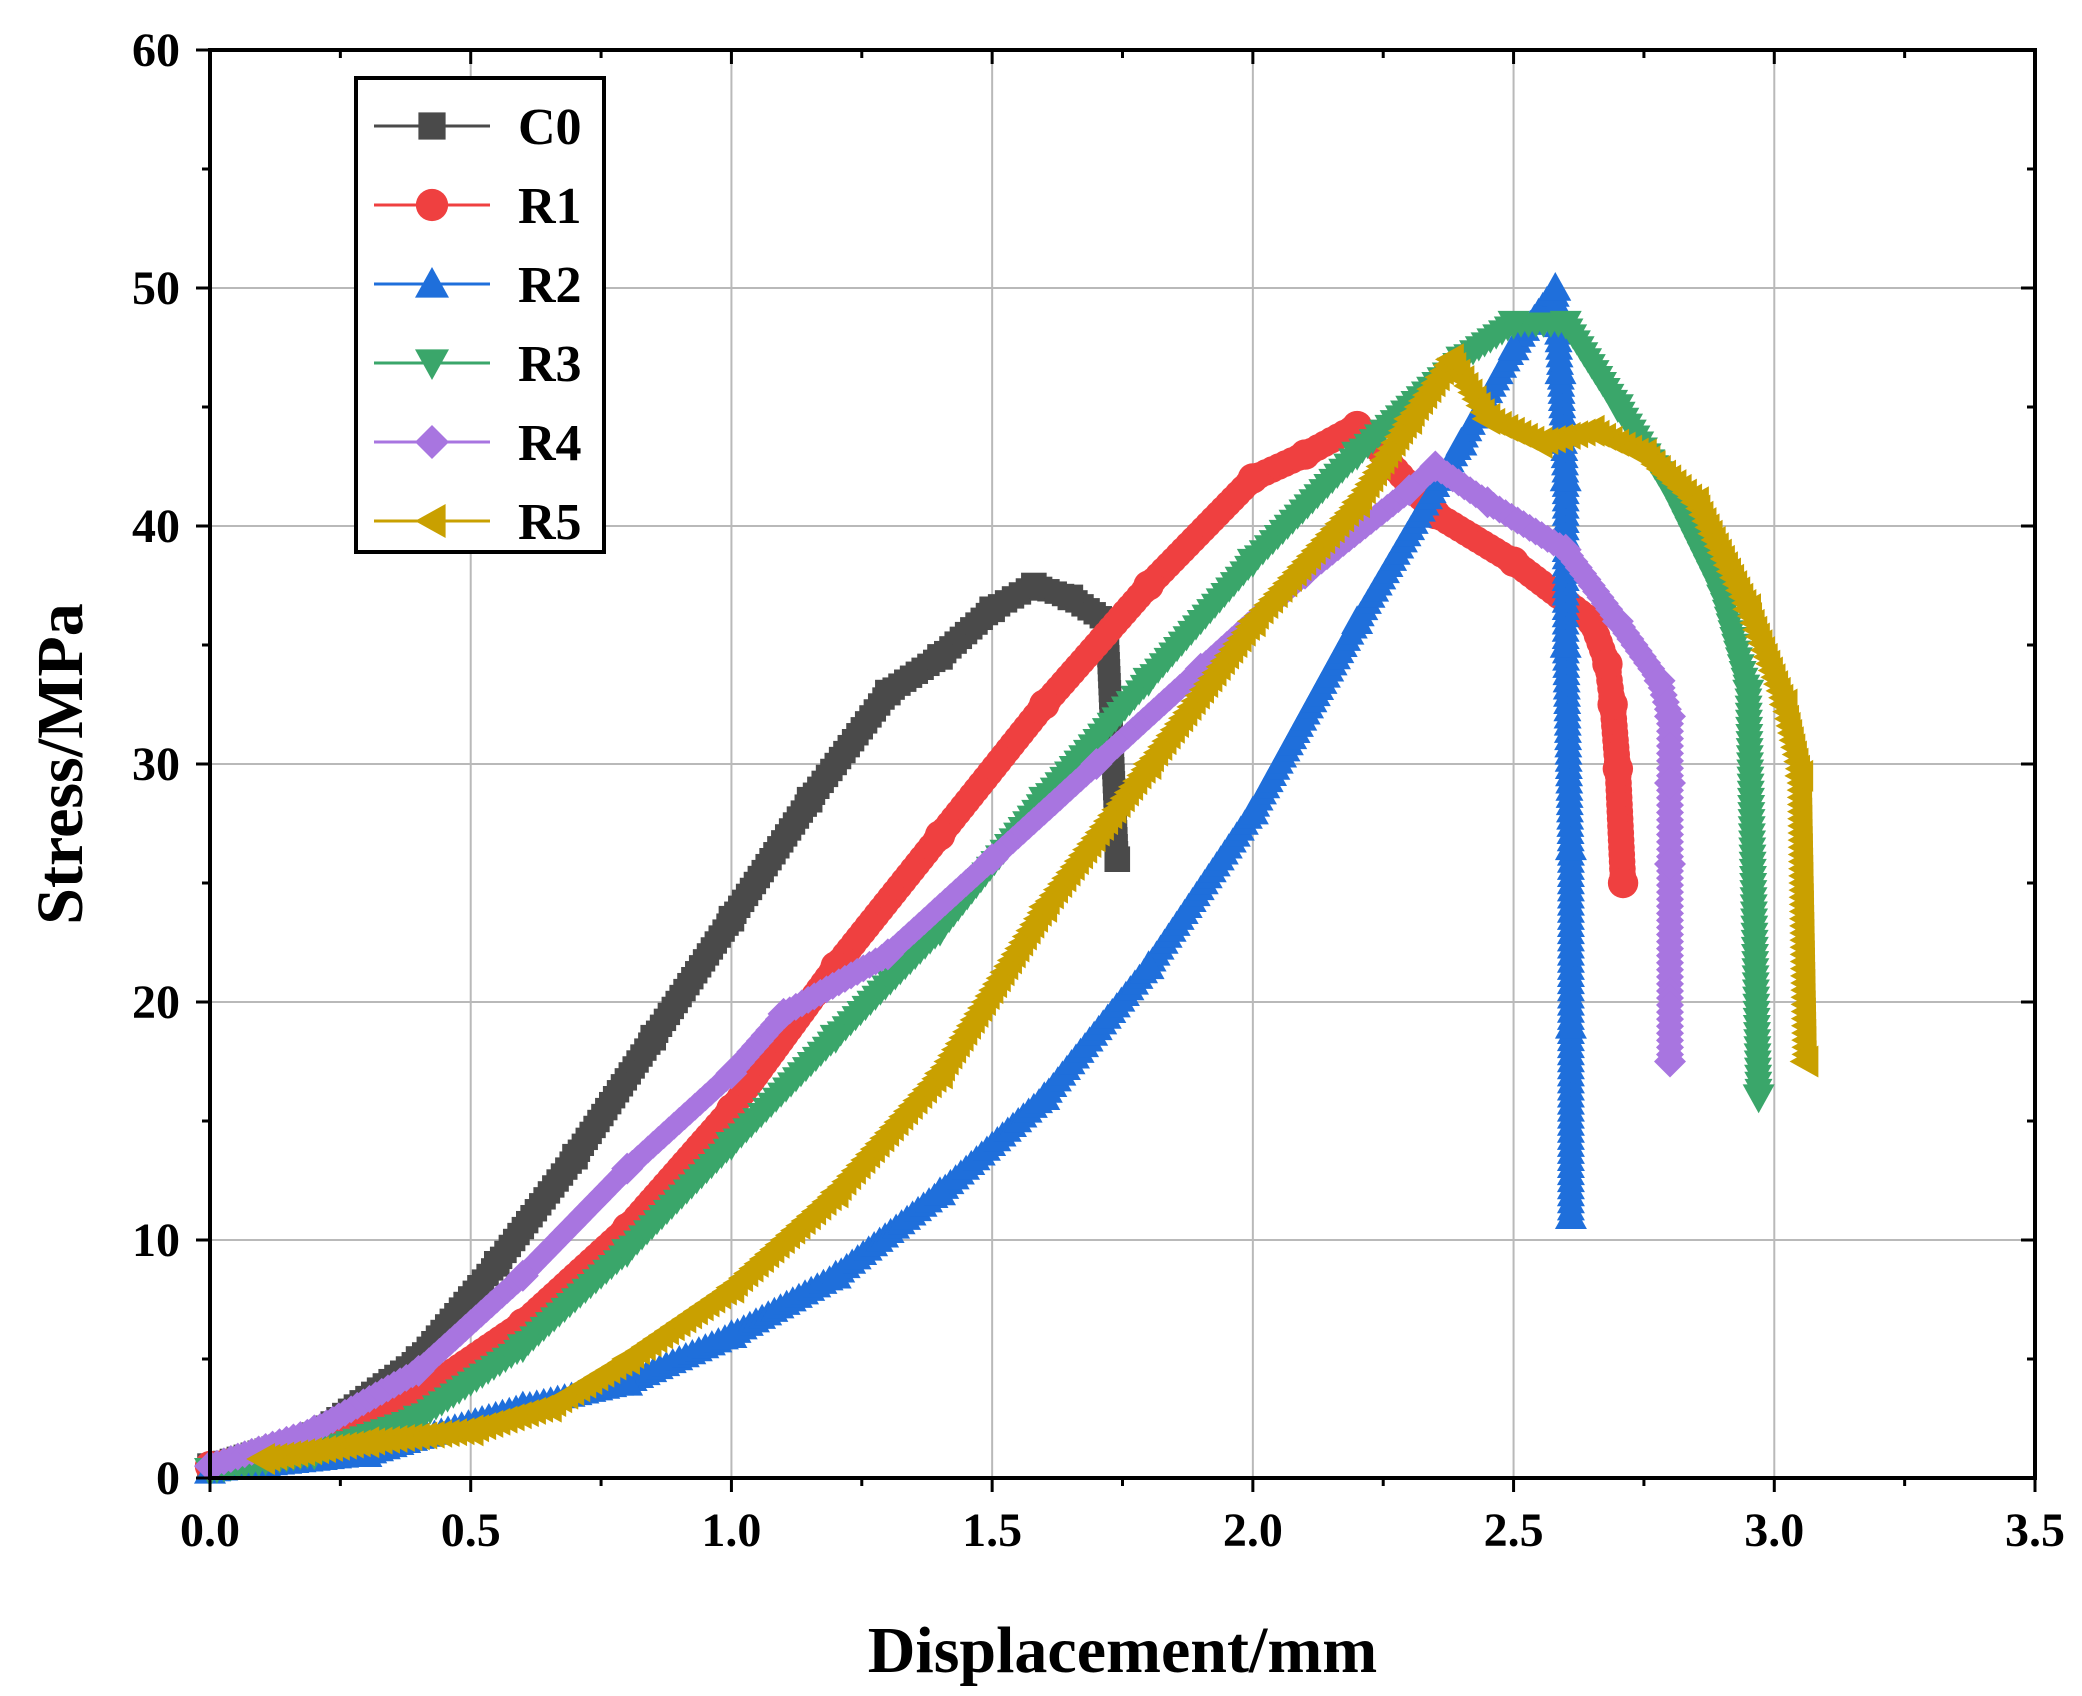  I want to click on legend-label: R5, so click(550, 522).